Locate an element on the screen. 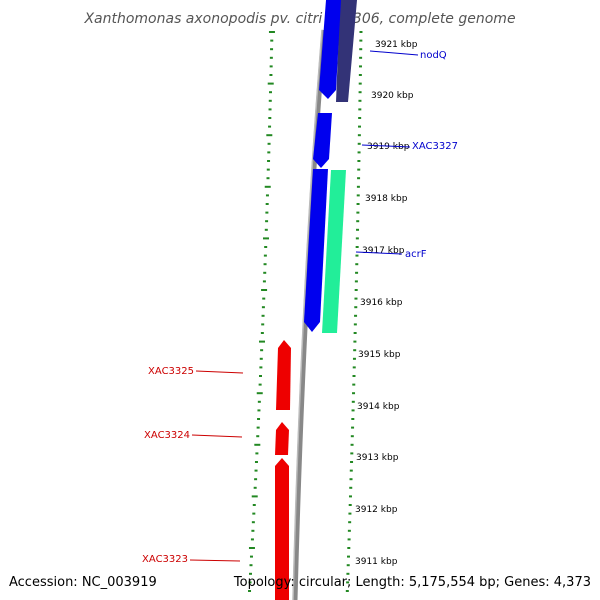 The height and width of the screenshot is (600, 600). tick-label: 3917 kbp is located at coordinates (383, 251).